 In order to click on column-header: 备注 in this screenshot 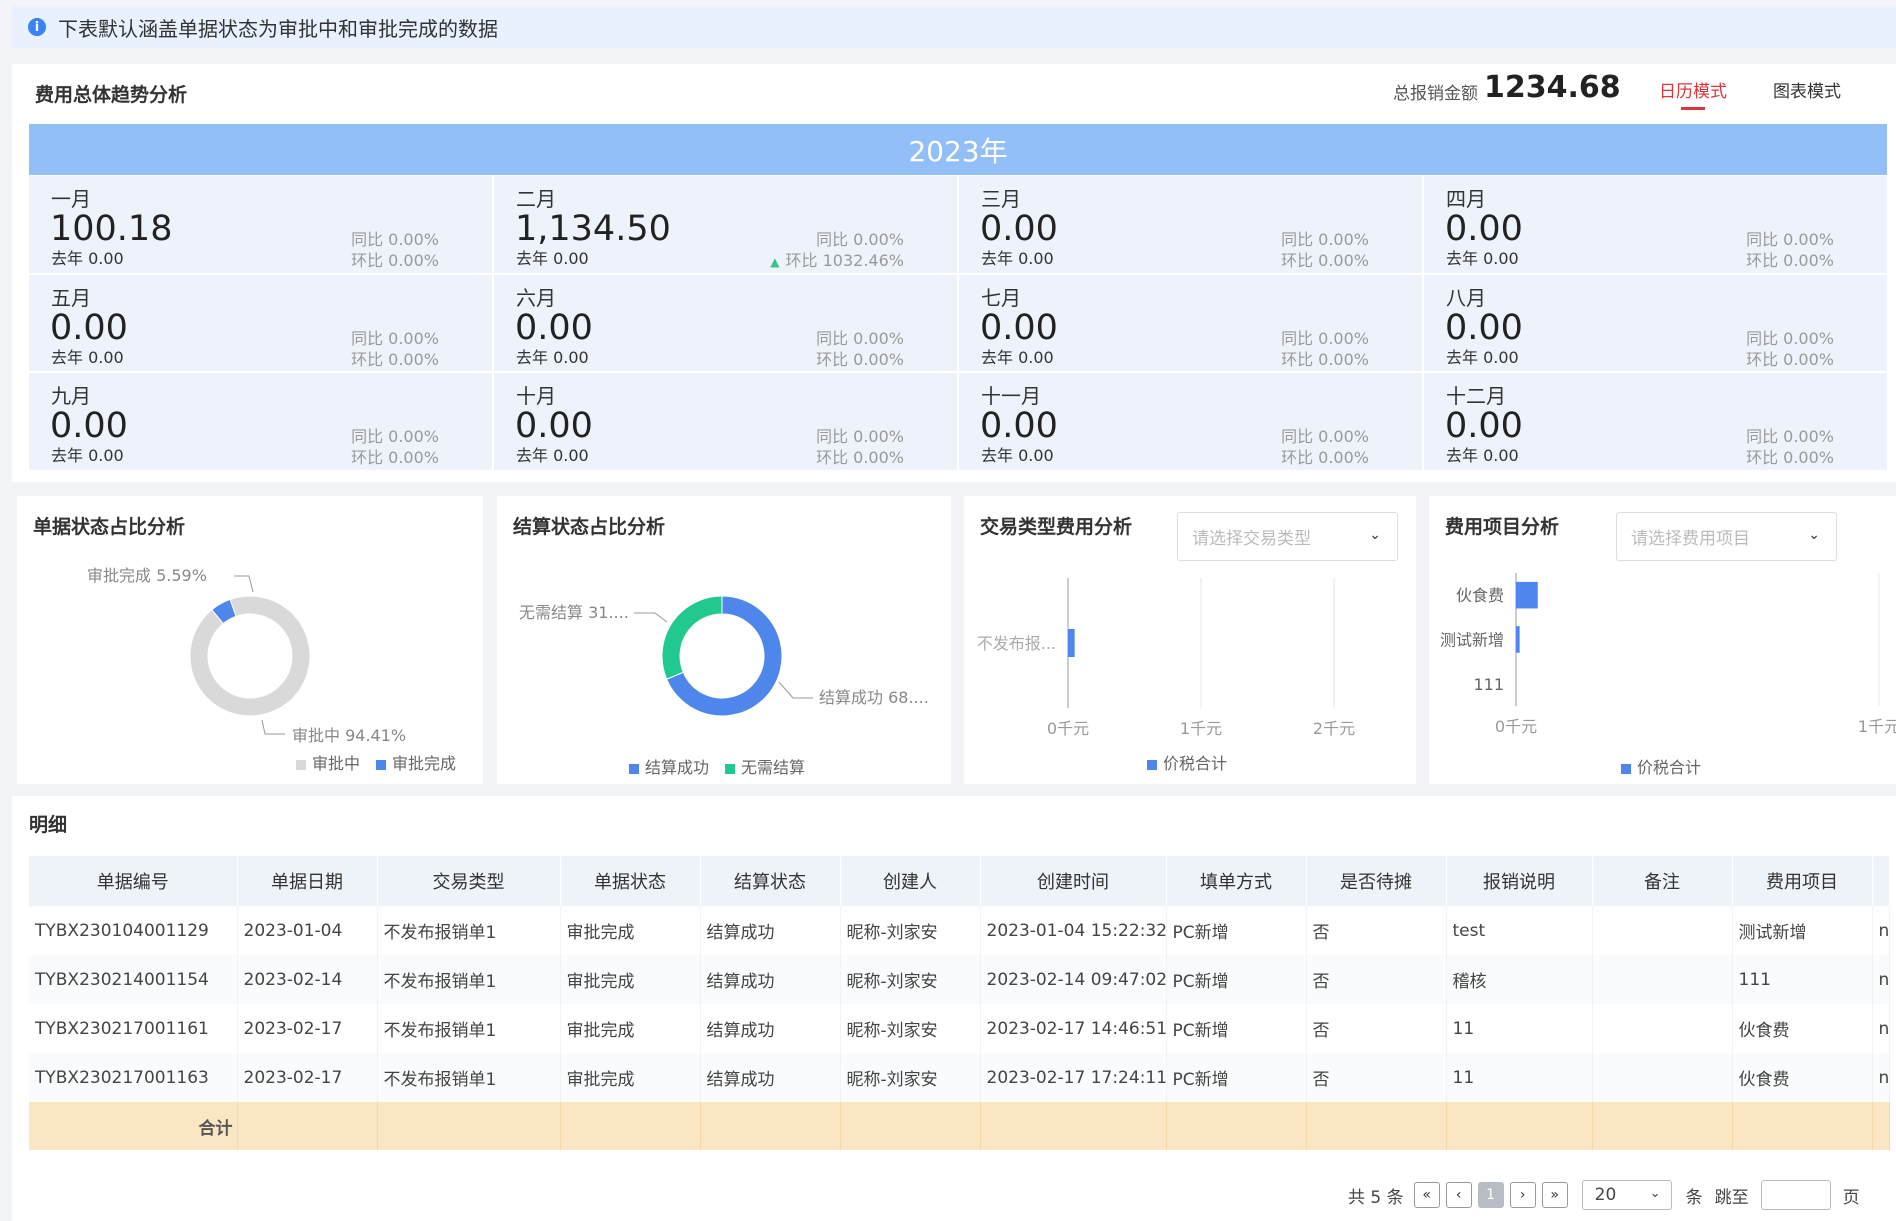, I will do `click(1662, 881)`.